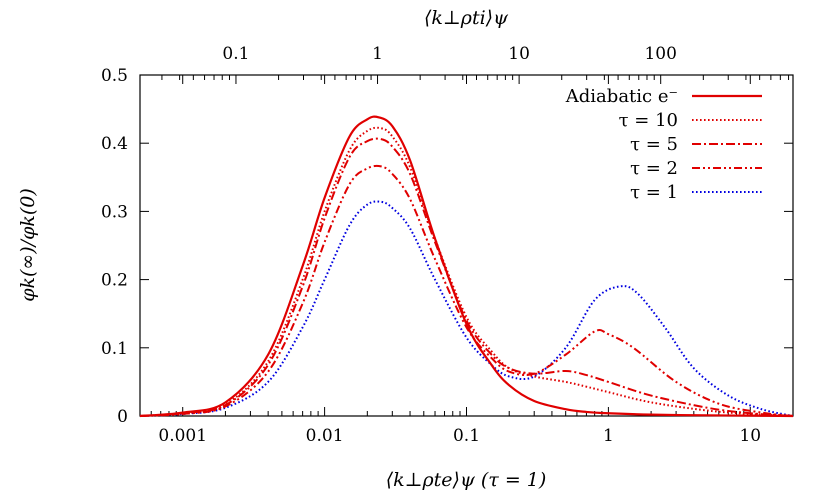 The image size is (830, 498). What do you see at coordinates (114, 76) in the screenshot?
I see `y-tick-label: 0.5` at bounding box center [114, 76].